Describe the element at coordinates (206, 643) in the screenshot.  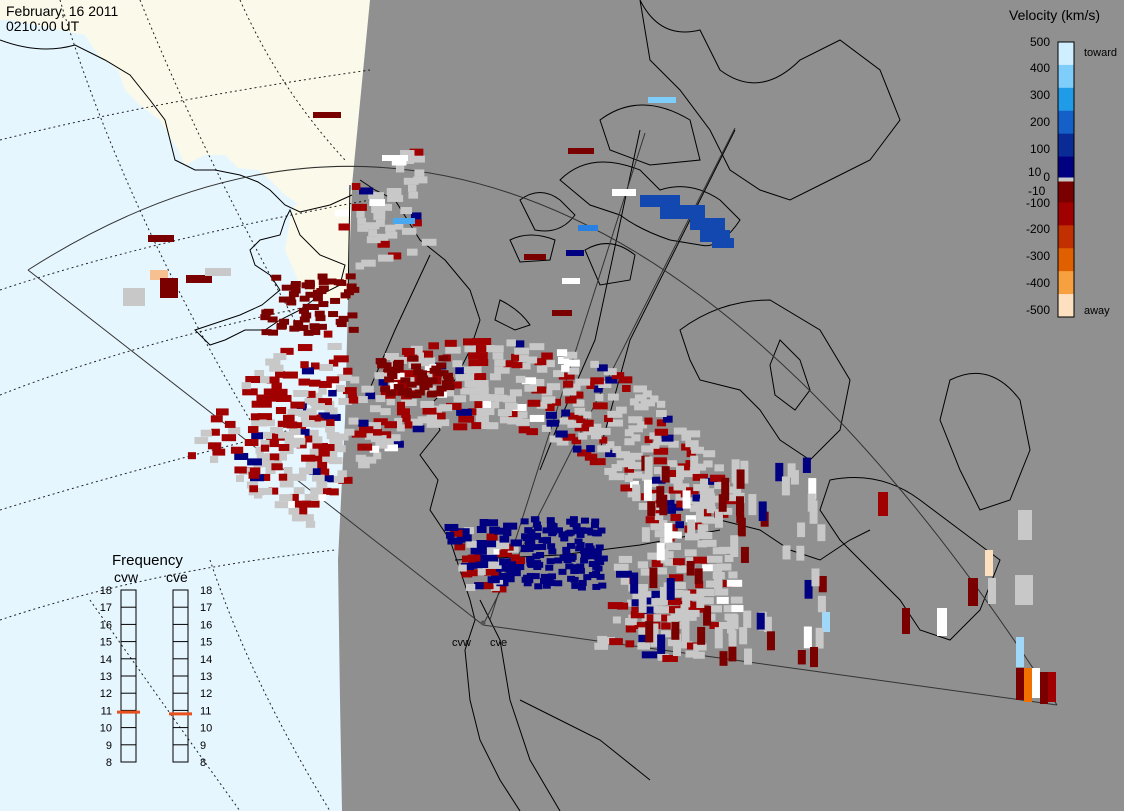
I see `frequency-tick-cve: 15` at that location.